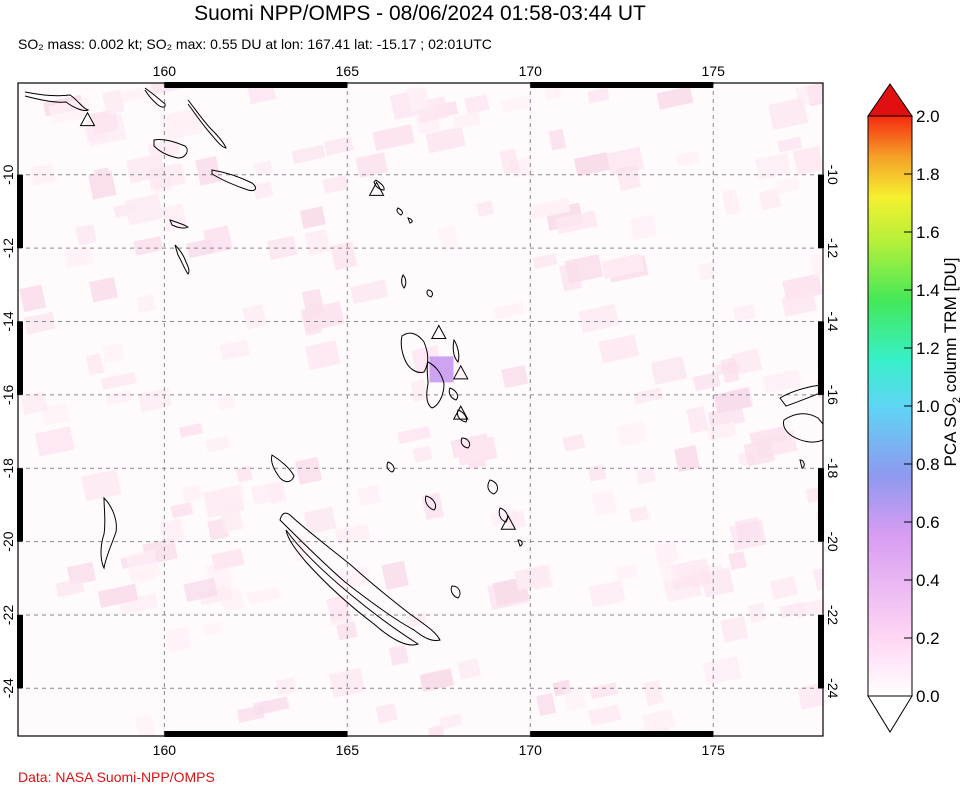  What do you see at coordinates (170, 149) in the screenshot?
I see `coast-solomon-guadalcanal` at bounding box center [170, 149].